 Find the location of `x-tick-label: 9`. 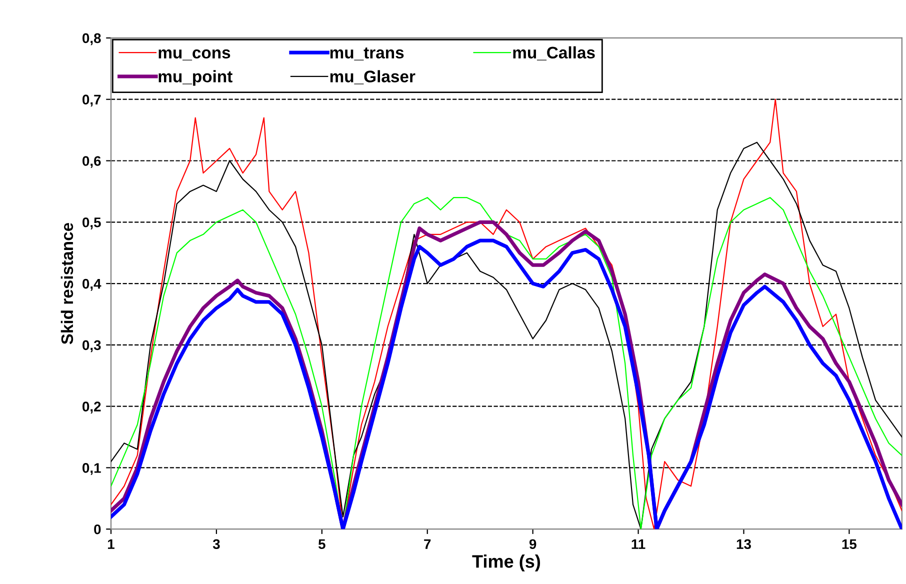

x-tick-label: 9 is located at coordinates (532, 544).